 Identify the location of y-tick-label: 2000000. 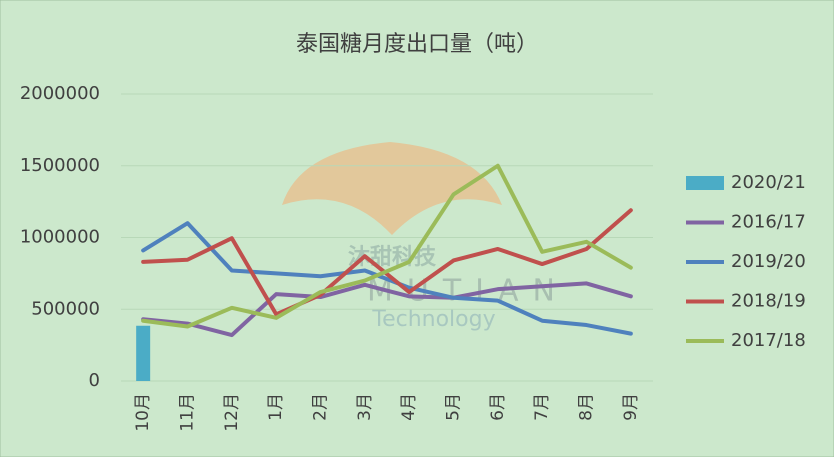
(60, 93).